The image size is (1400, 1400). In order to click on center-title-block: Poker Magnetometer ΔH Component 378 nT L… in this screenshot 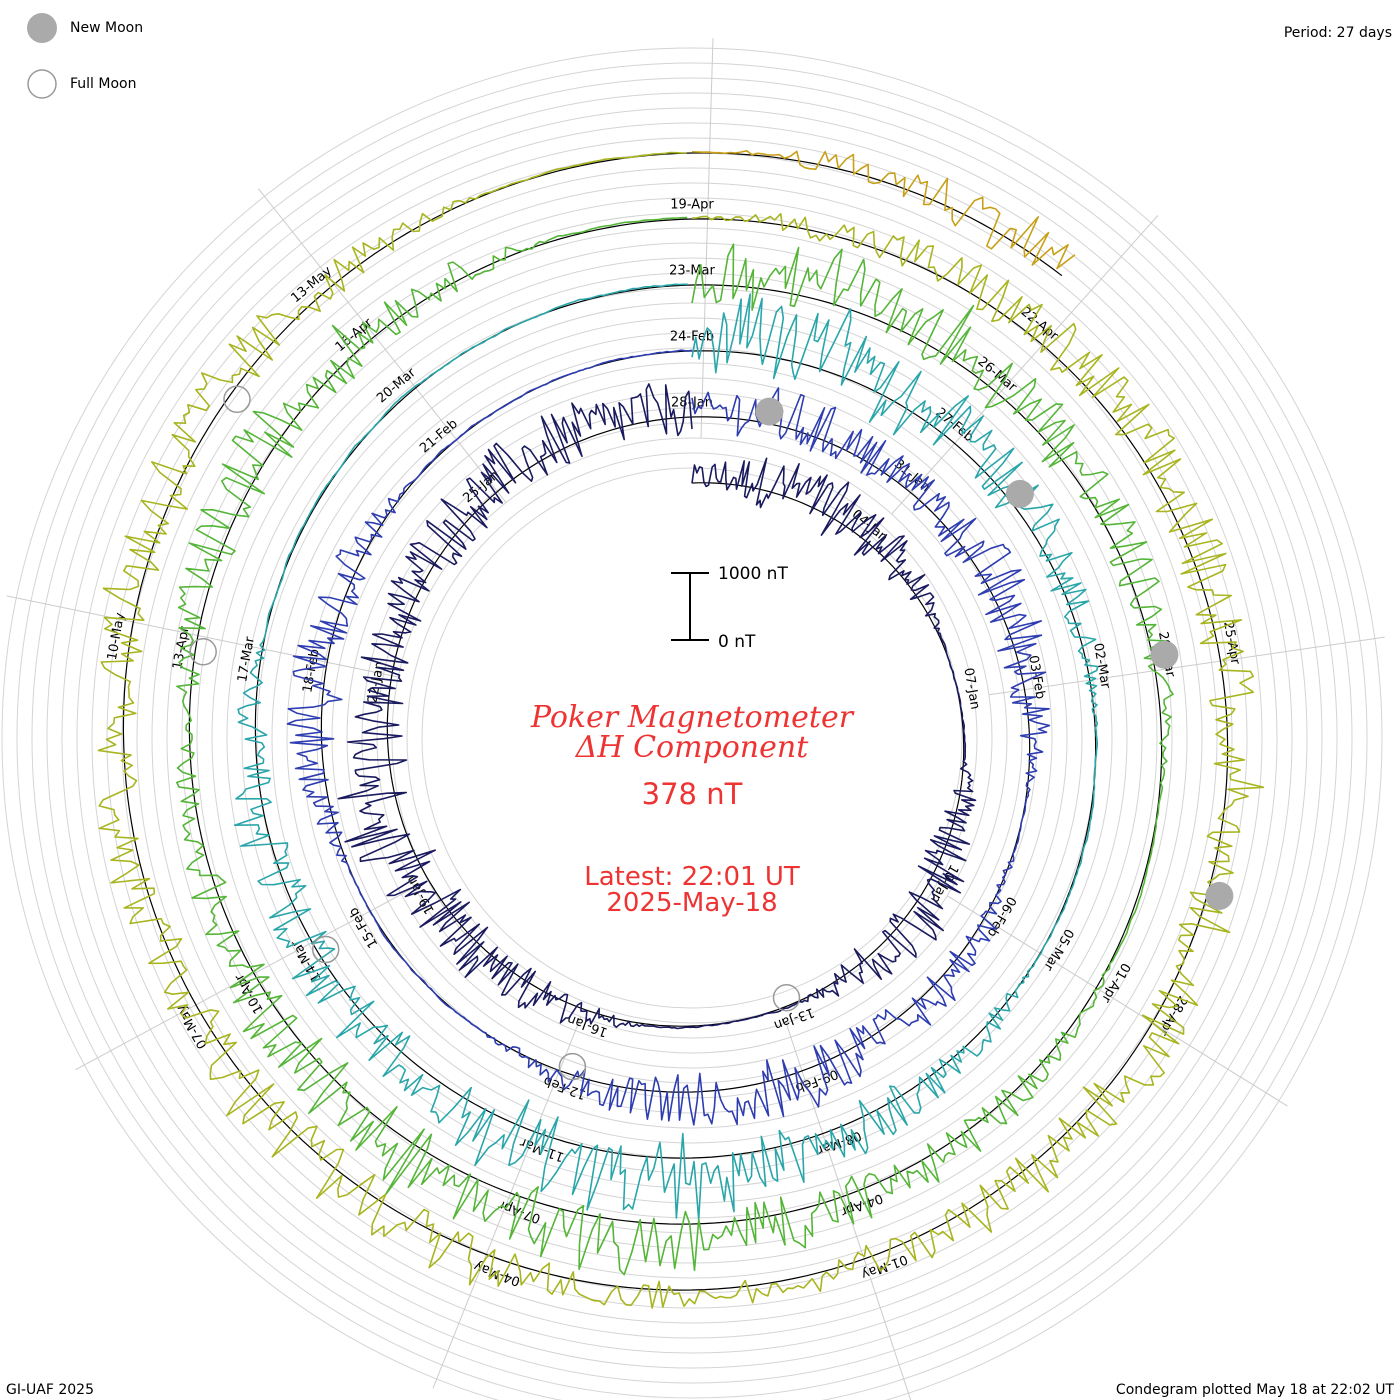, I will do `click(692, 809)`.